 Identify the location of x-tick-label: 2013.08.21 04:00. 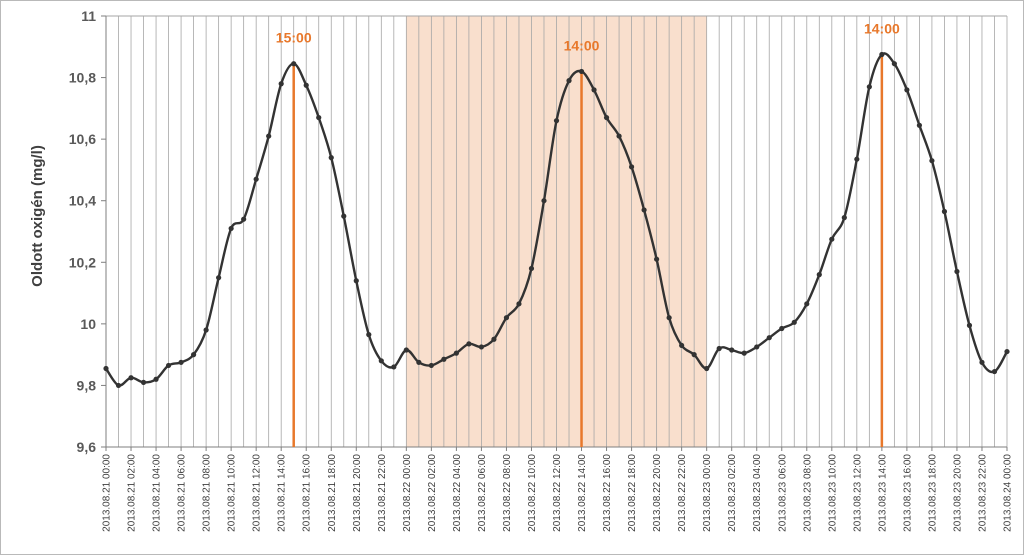
(157, 493).